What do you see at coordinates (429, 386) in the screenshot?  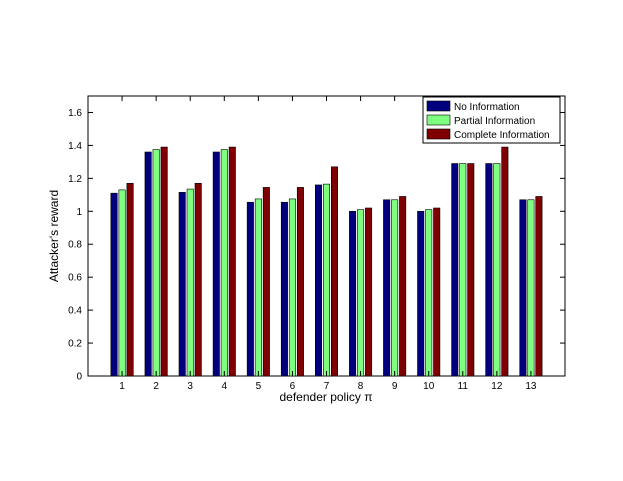 I see `x-tick-label: 10` at bounding box center [429, 386].